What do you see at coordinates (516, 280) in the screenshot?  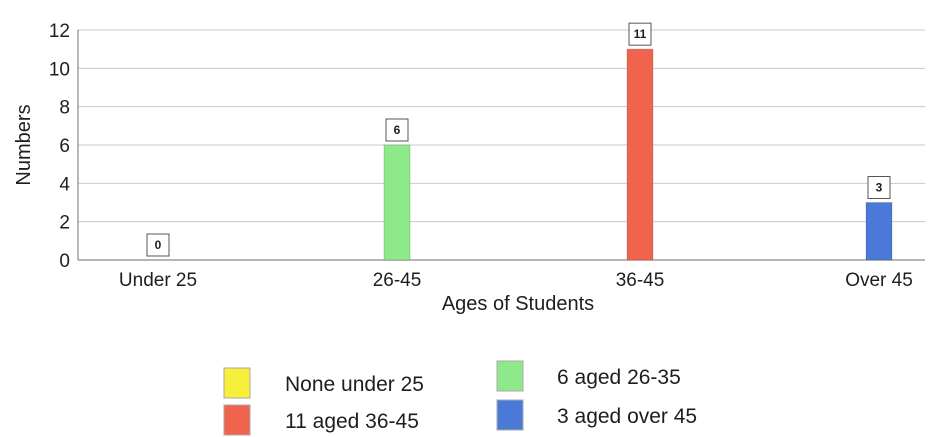 I see `x-tick-labels: Under 25 26-45 36-45 Over 45` at bounding box center [516, 280].